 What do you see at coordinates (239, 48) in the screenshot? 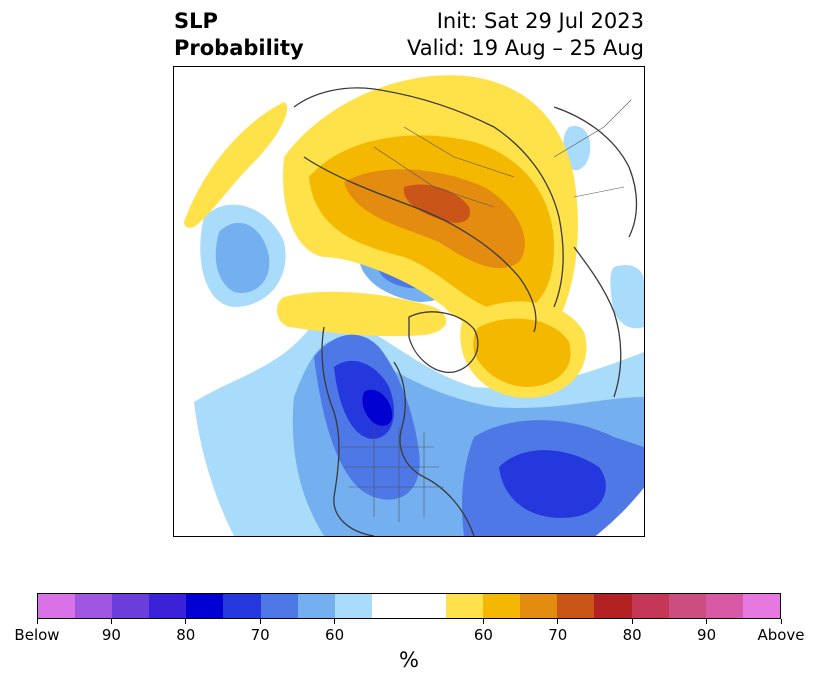
I see `title-line-2: Probability` at bounding box center [239, 48].